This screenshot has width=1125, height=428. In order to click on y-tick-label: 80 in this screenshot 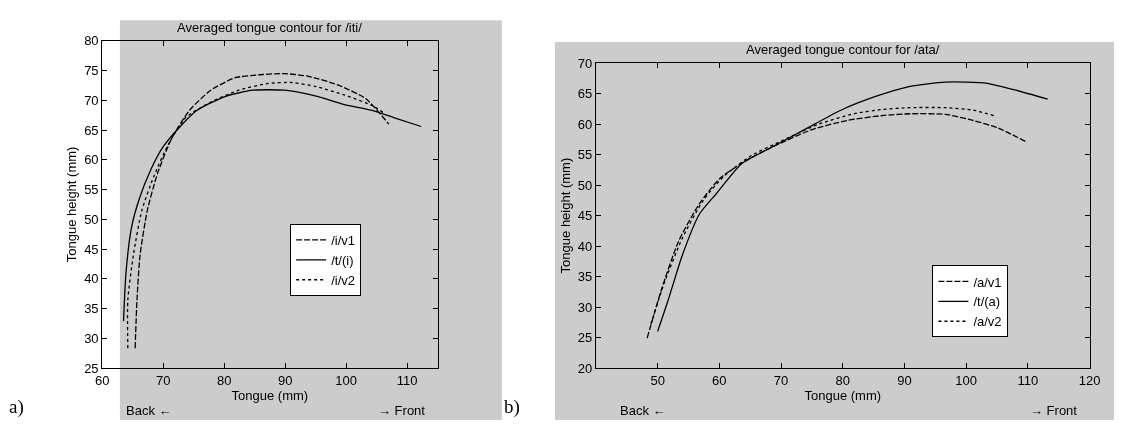, I will do `click(91, 41)`.